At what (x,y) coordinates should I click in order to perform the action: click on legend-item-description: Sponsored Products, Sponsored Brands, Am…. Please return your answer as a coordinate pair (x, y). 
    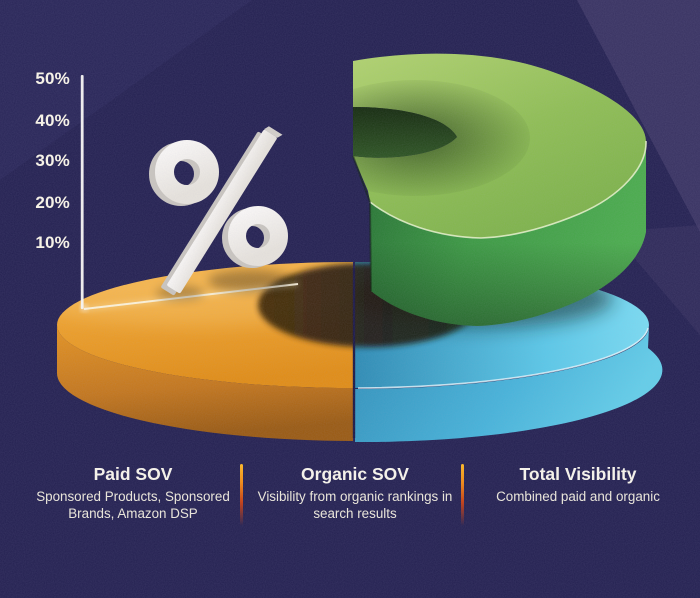
    Looking at the image, I should click on (133, 505).